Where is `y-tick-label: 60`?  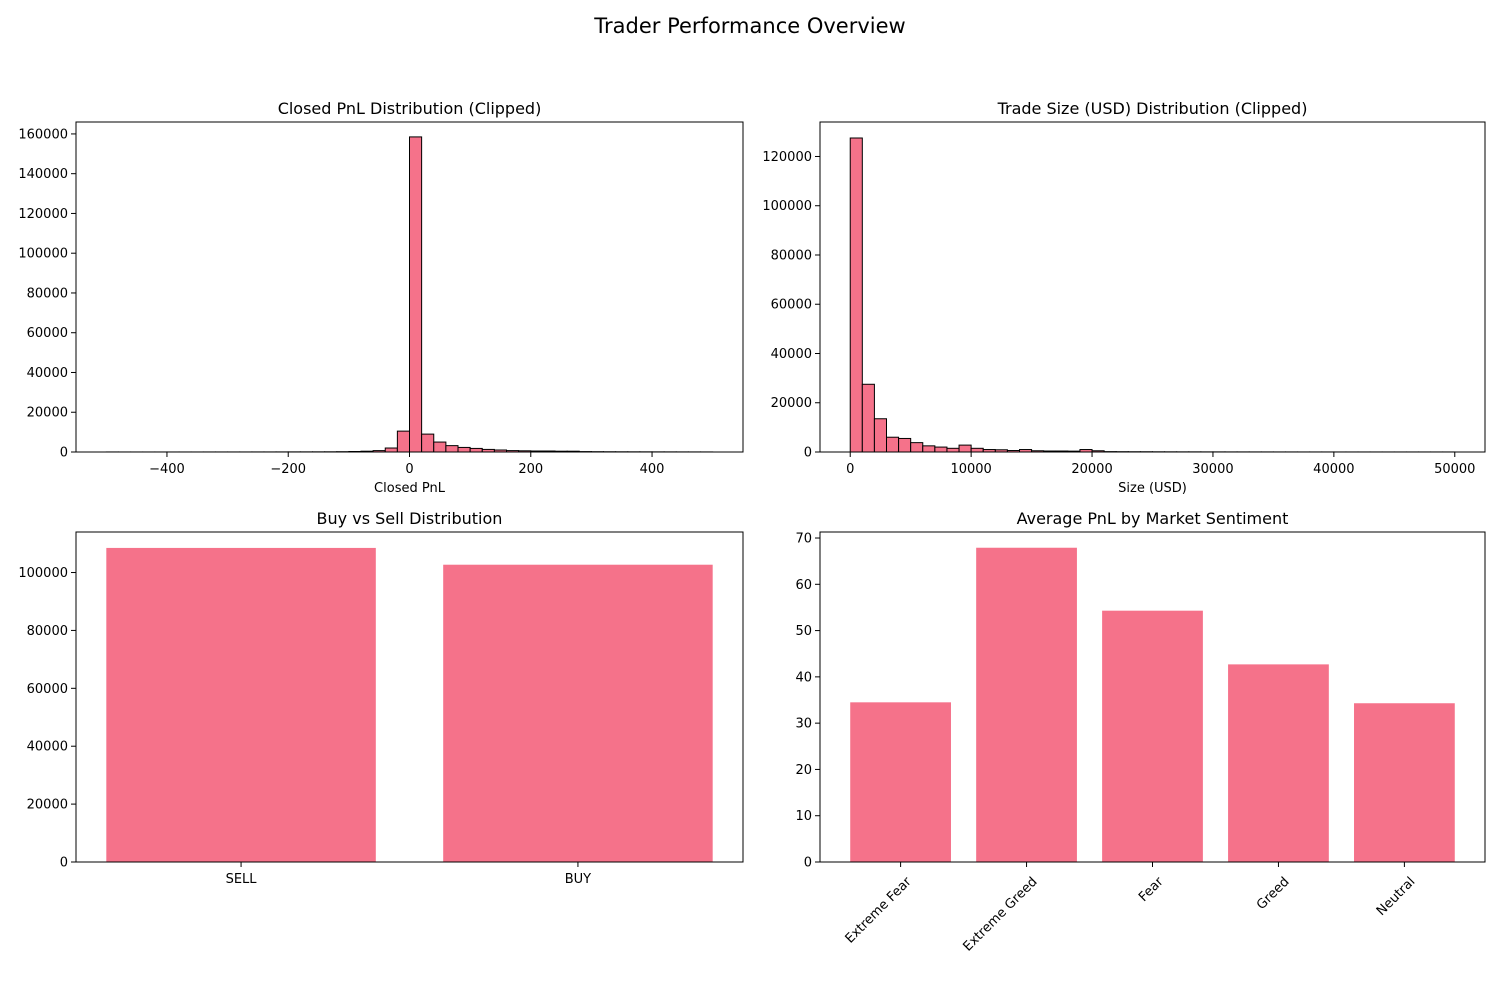 y-tick-label: 60 is located at coordinates (803, 585).